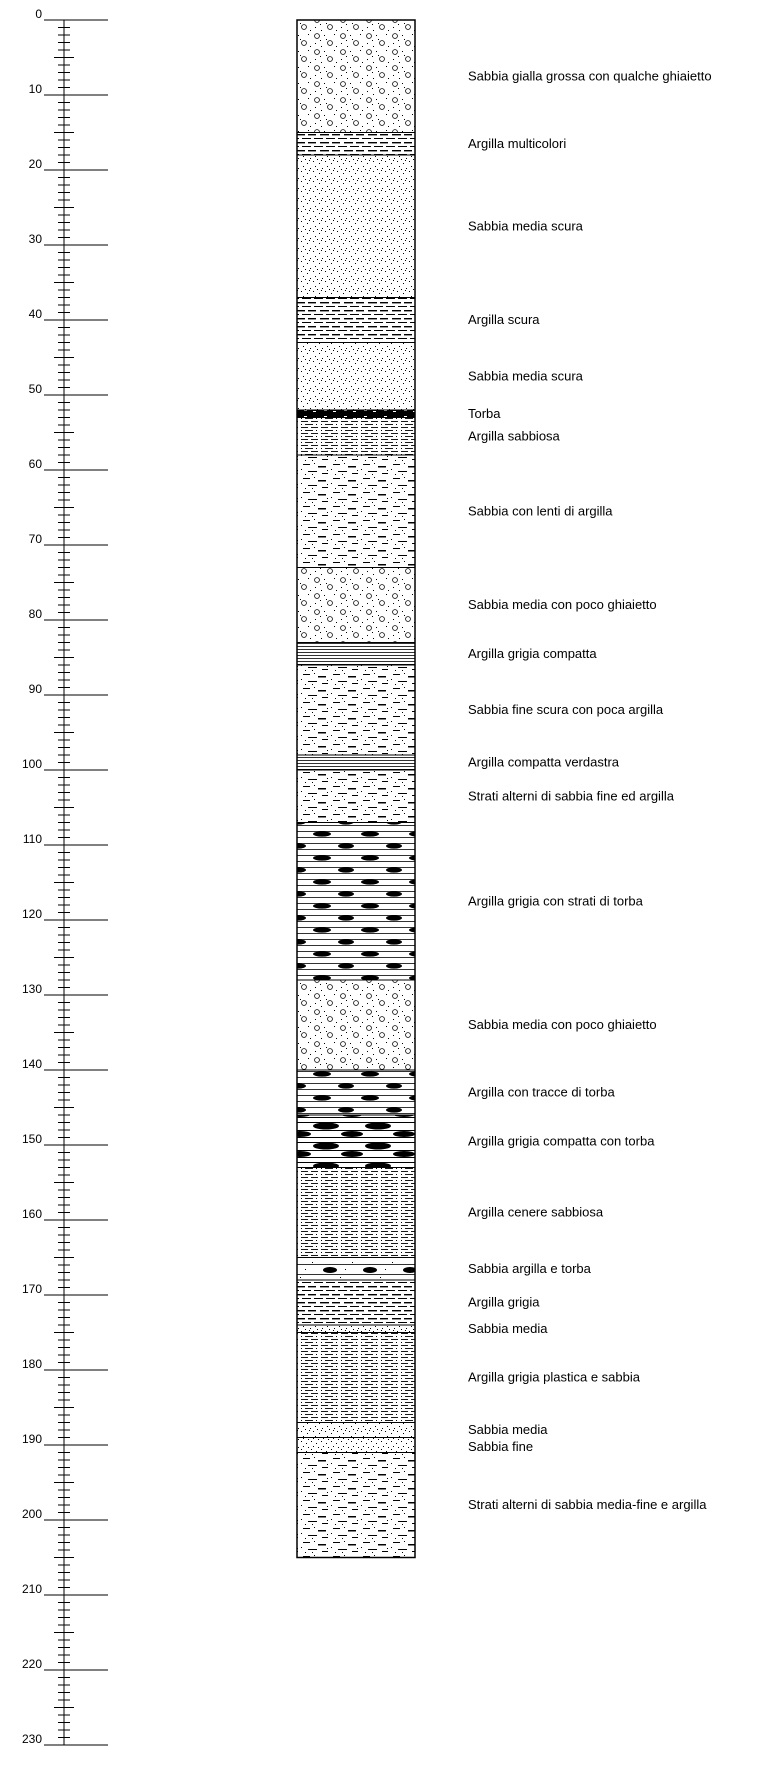  What do you see at coordinates (32, 1064) in the screenshot?
I see `depth-label: 140` at bounding box center [32, 1064].